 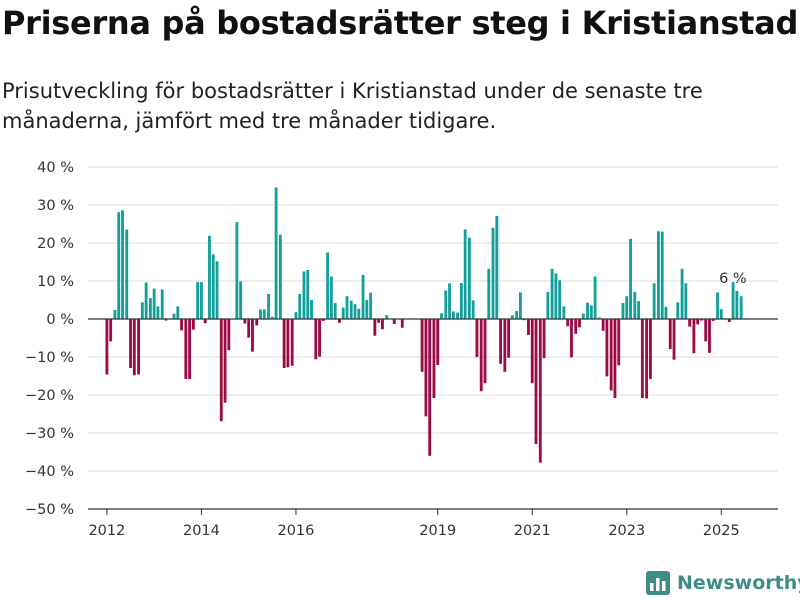 What do you see at coordinates (49, 358) in the screenshot?
I see `y-tick-label: −10 %` at bounding box center [49, 358].